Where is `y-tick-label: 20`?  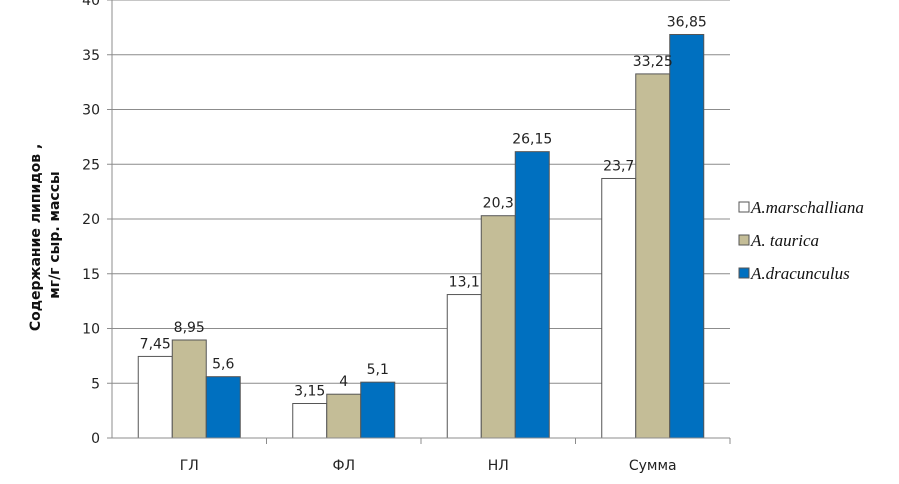
y-tick-label: 20 is located at coordinates (91, 220).